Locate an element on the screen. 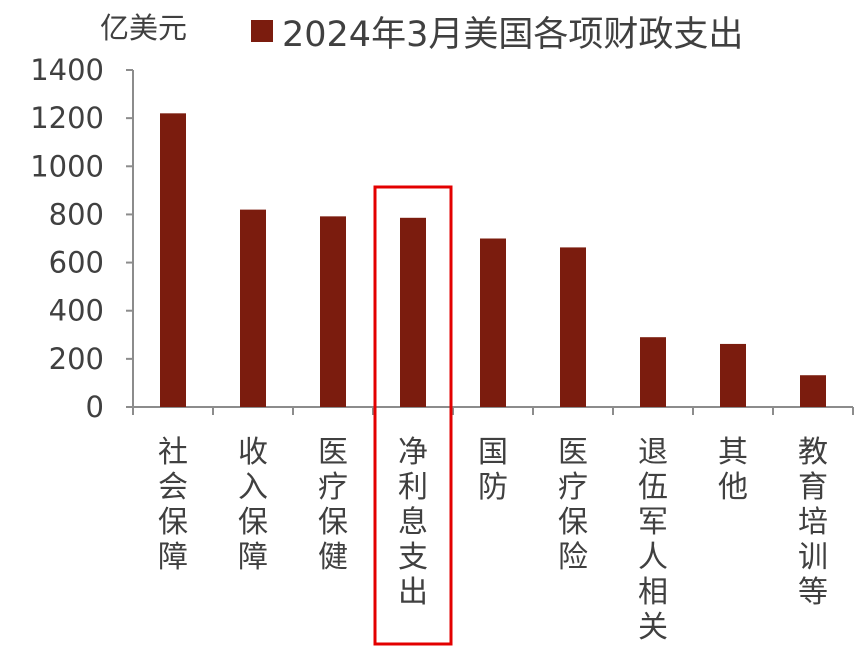  y-tick-label: 0 is located at coordinates (95, 407).